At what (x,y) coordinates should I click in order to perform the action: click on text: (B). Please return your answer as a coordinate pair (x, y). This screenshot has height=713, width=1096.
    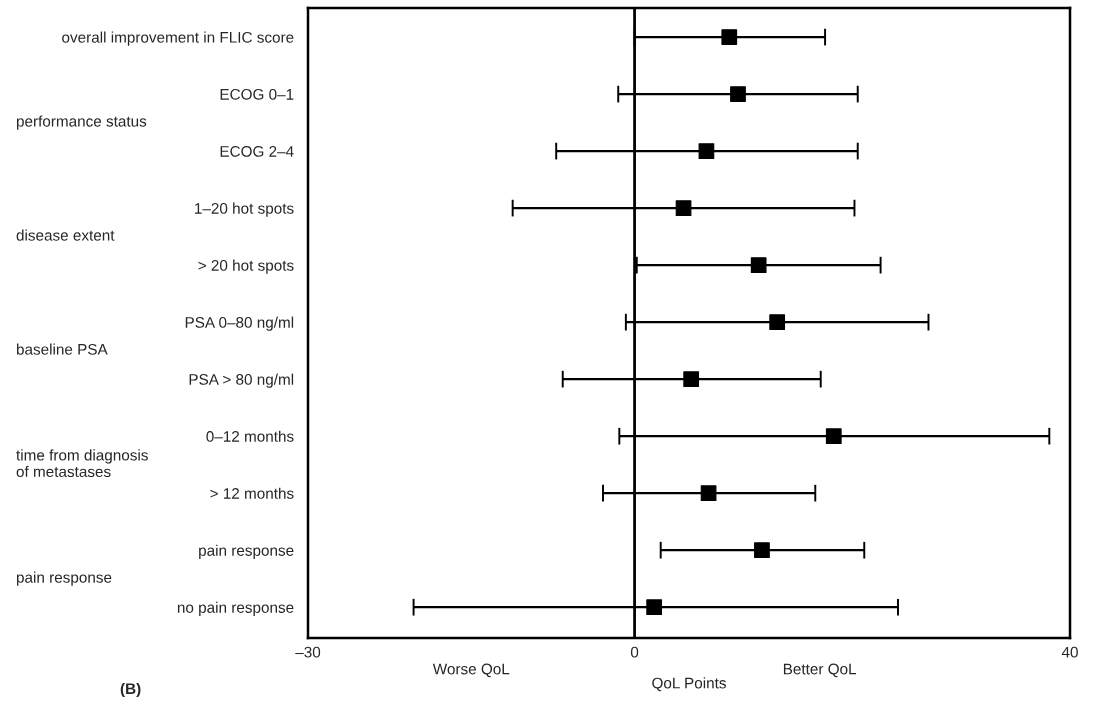
    Looking at the image, I should click on (130, 690).